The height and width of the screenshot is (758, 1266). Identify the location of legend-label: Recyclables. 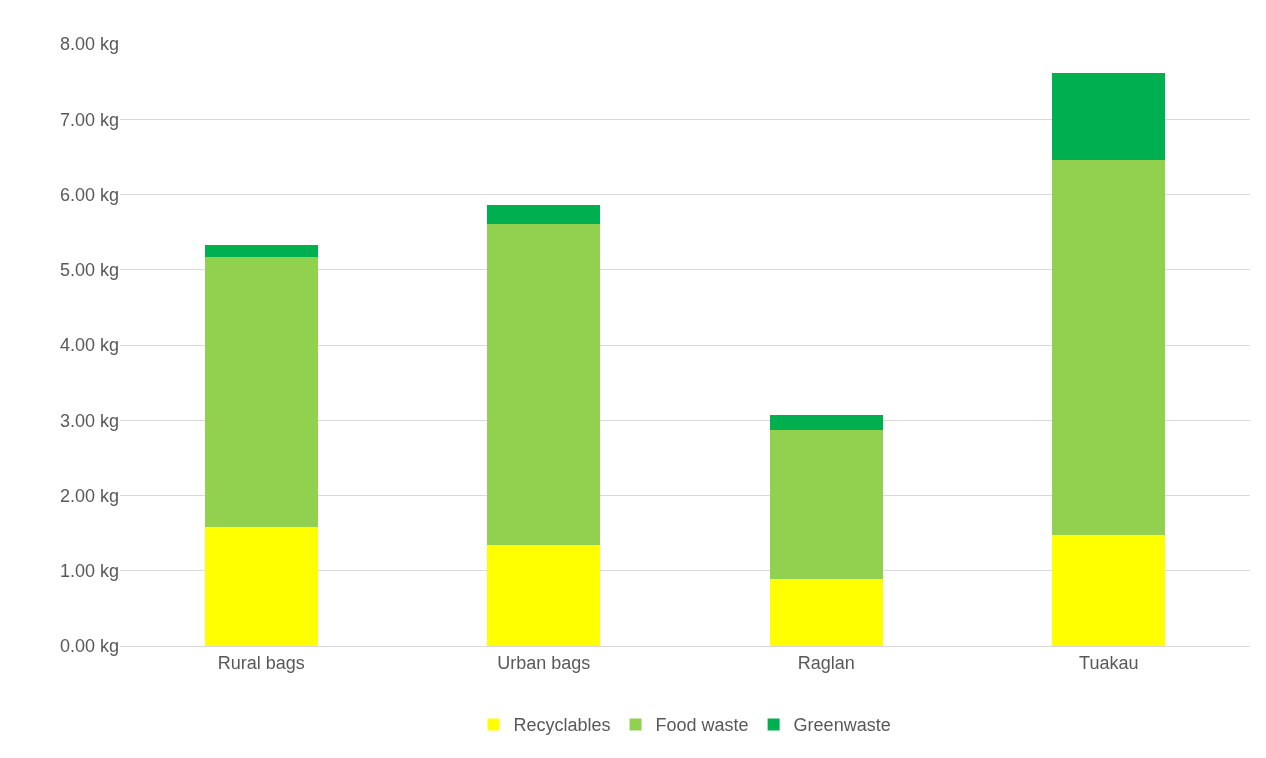
(562, 725).